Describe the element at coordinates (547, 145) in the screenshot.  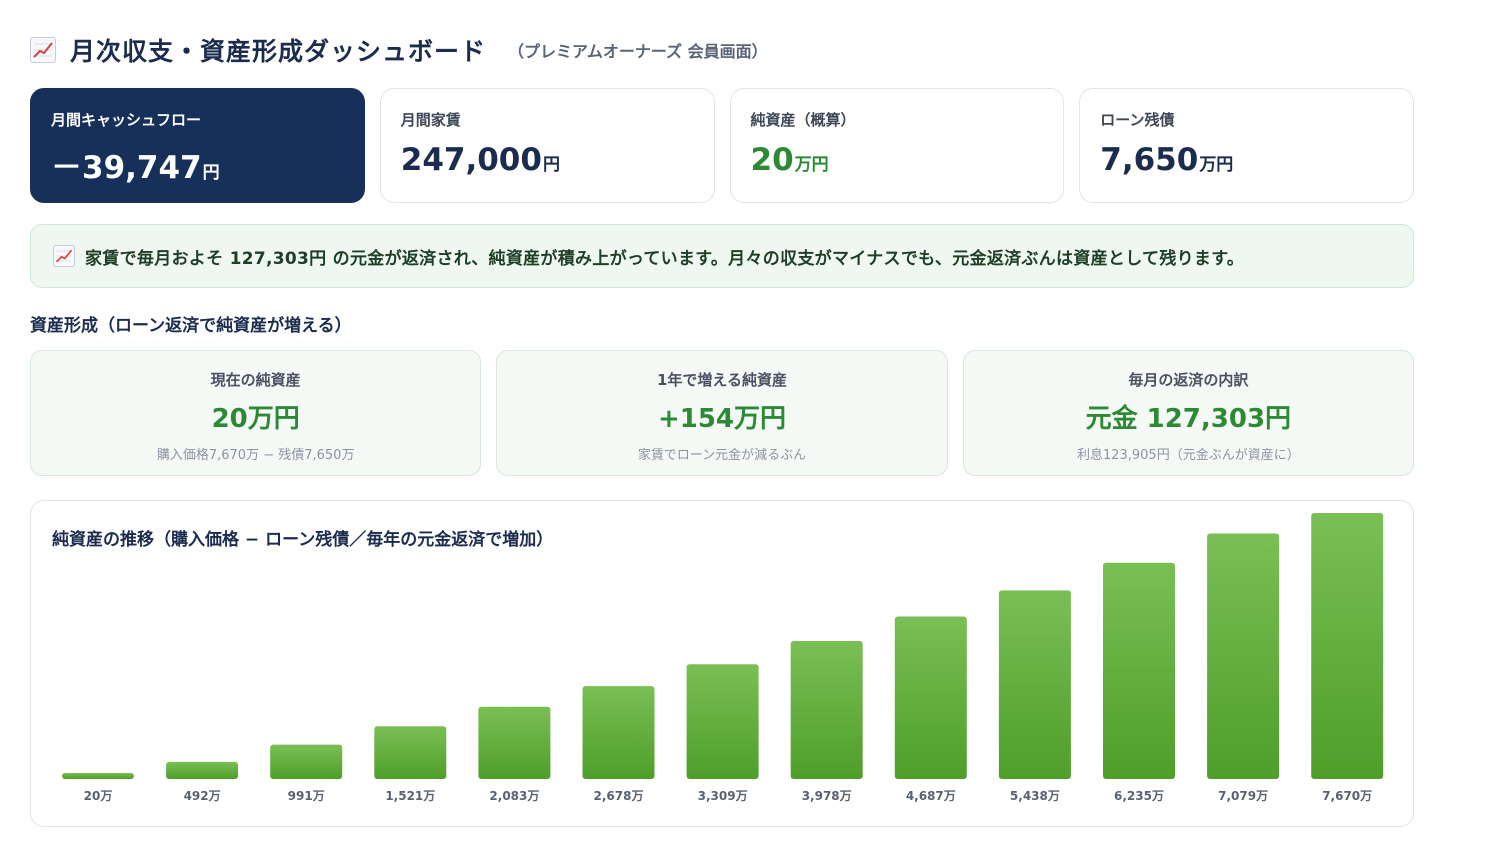
I see `rent-card: 月間家賃 247,000 円` at that location.